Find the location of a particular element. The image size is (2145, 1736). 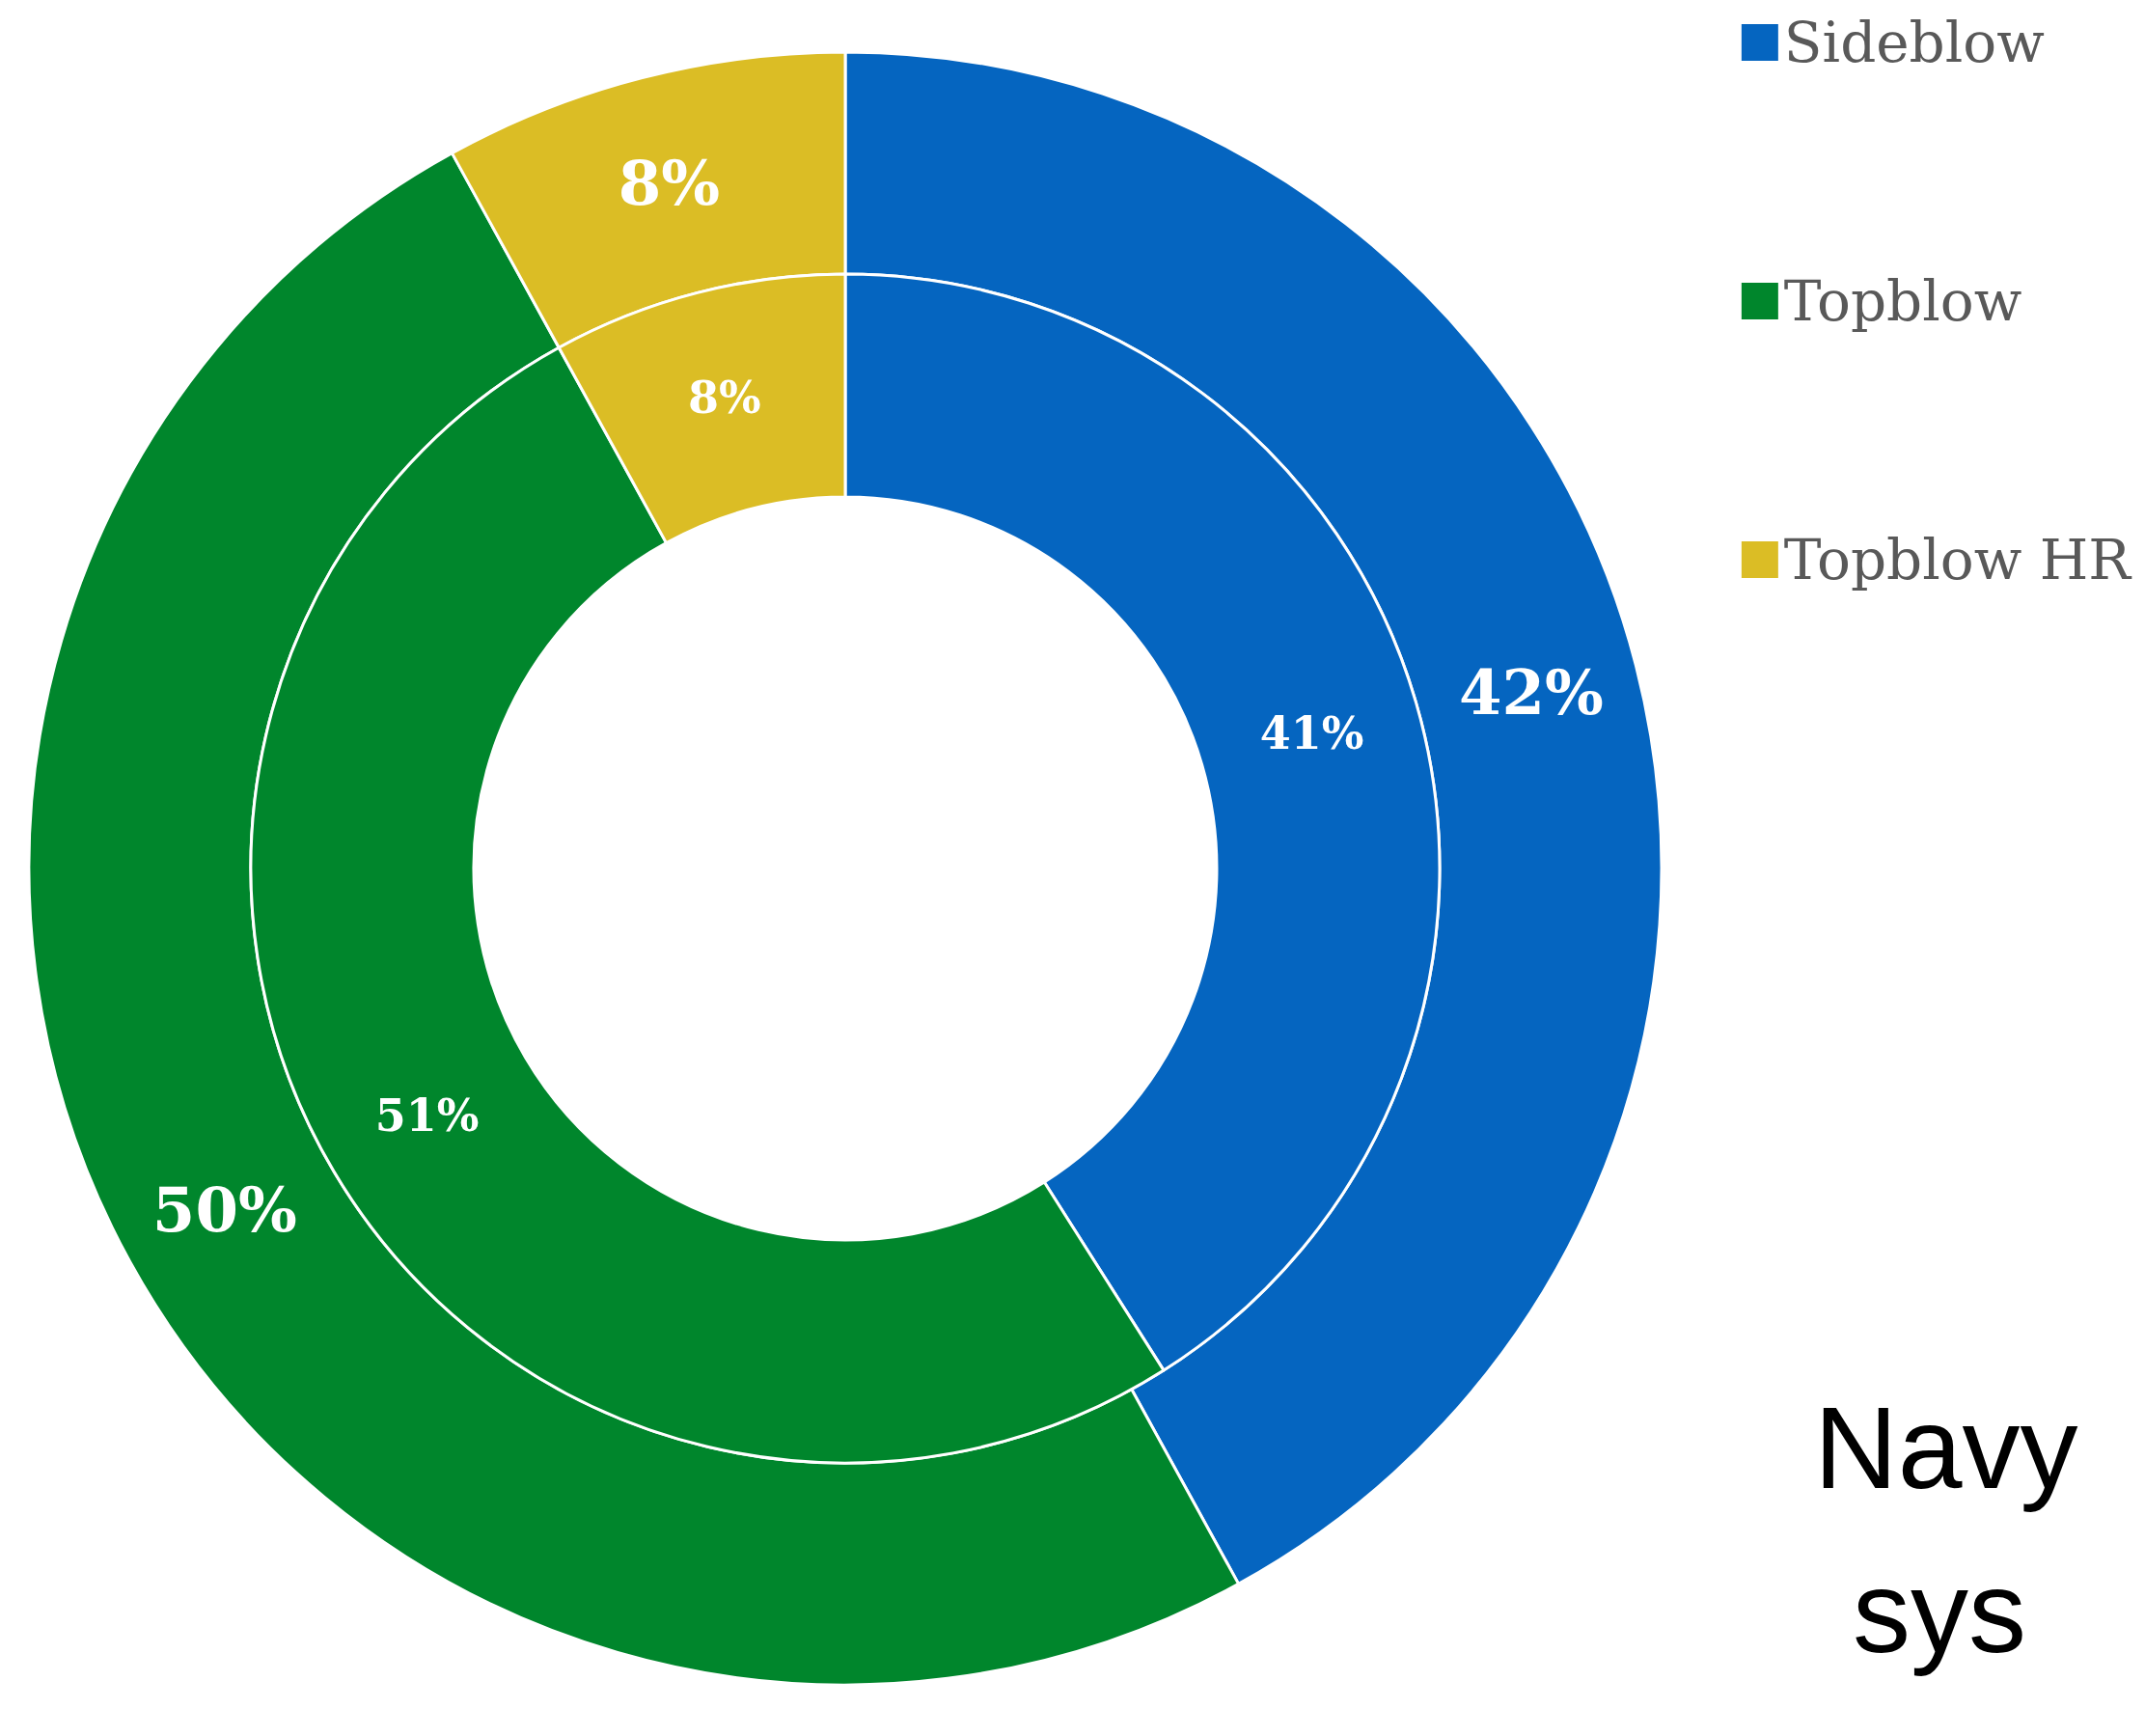

data-label: 51% is located at coordinates (427, 1116).